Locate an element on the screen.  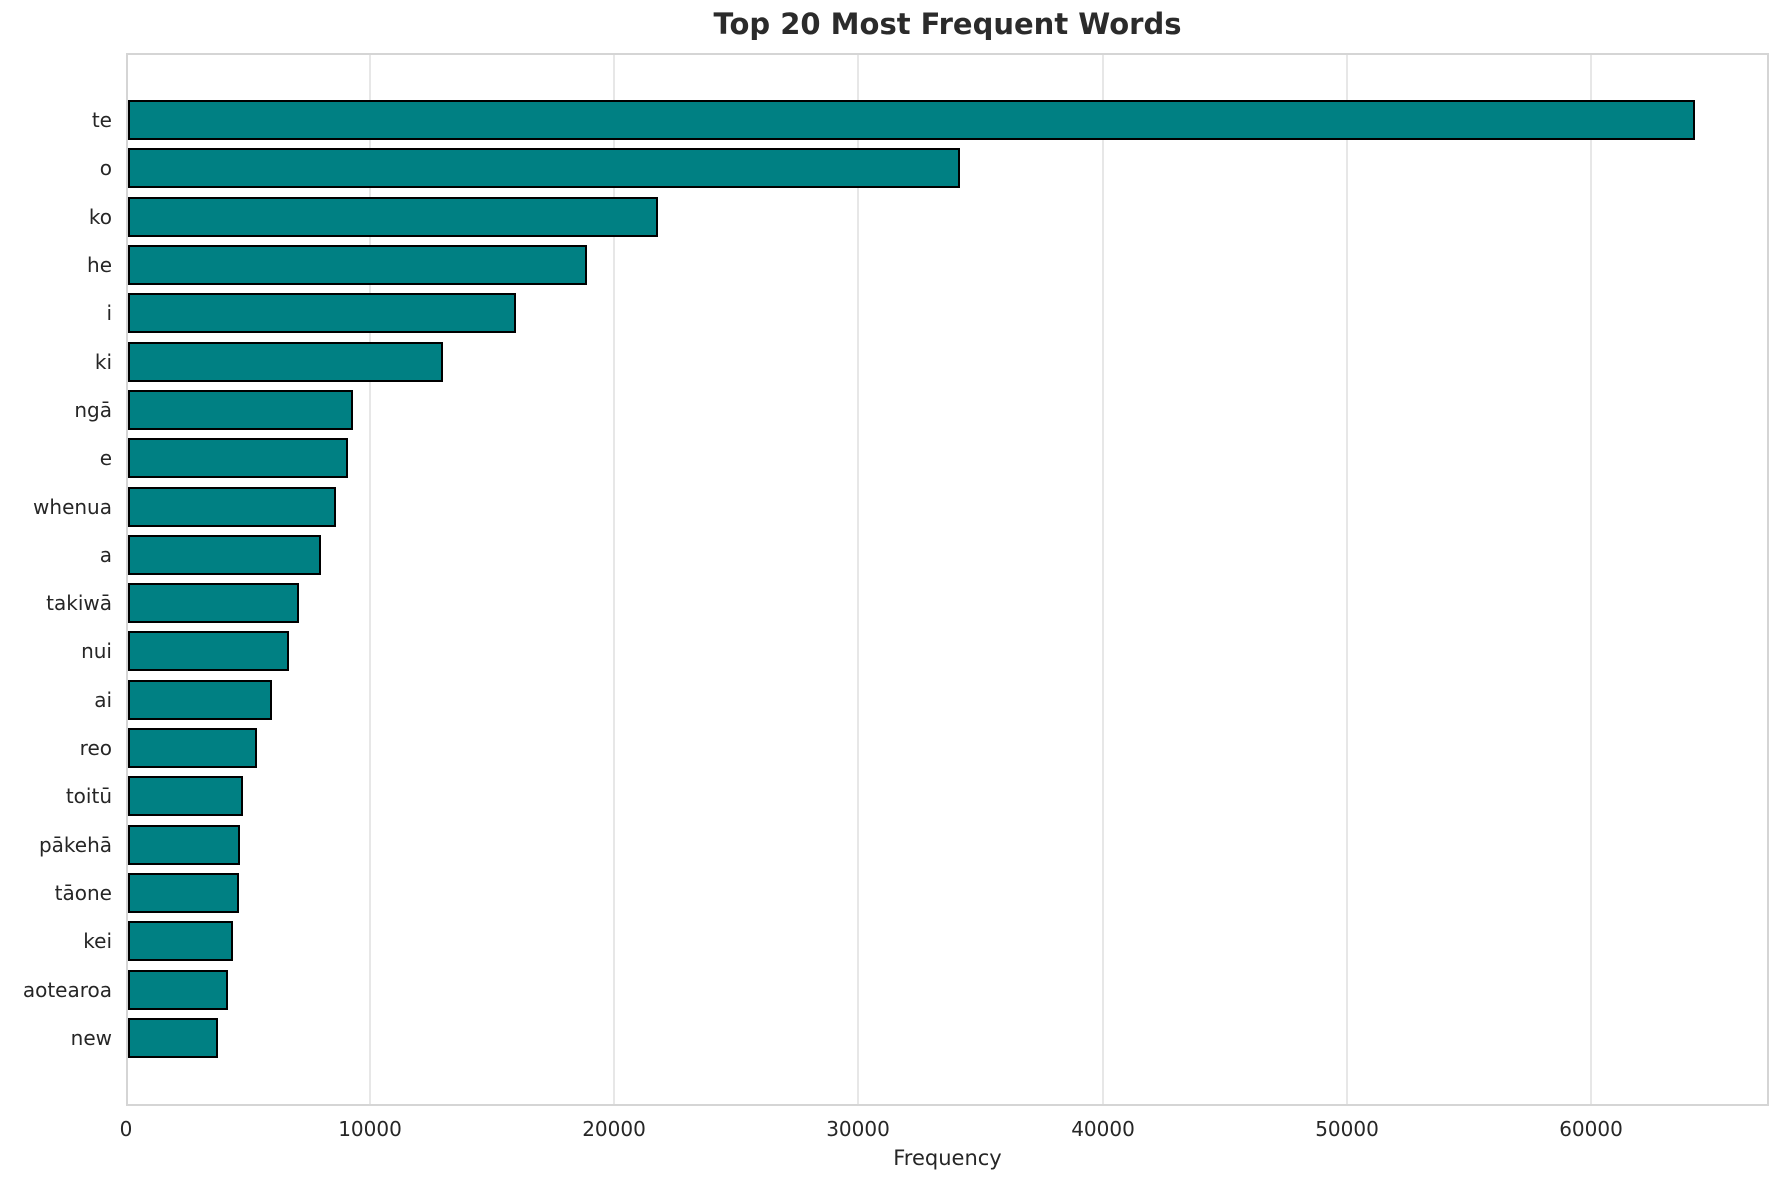
bar-tāone is located at coordinates (183, 893).